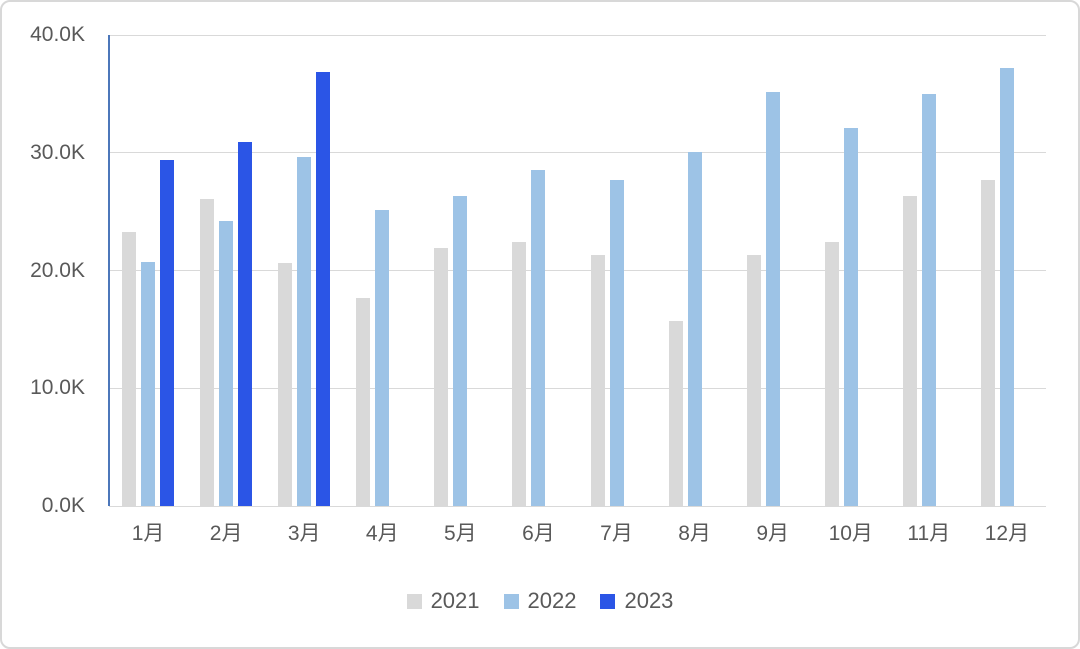 This screenshot has height=649, width=1080. Describe the element at coordinates (57, 152) in the screenshot. I see `y-tick-label: 30.0K` at that location.